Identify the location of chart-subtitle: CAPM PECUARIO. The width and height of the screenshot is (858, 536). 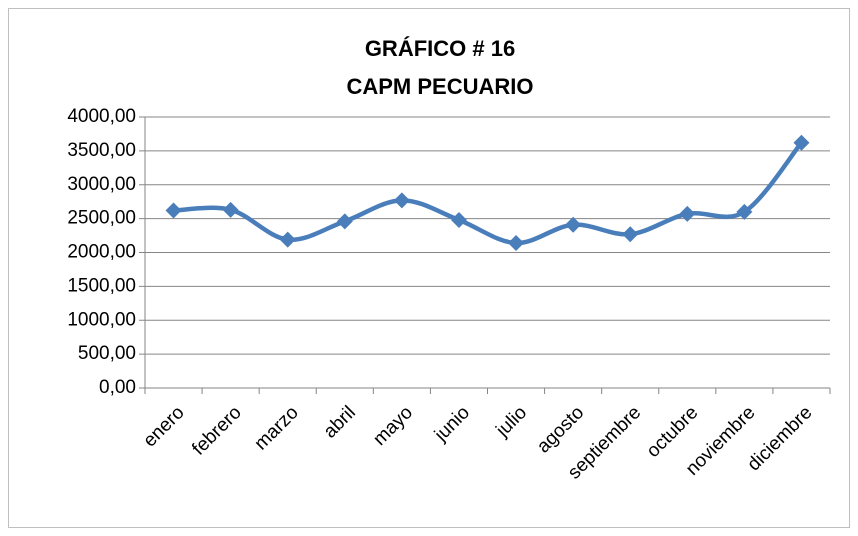
(439, 86).